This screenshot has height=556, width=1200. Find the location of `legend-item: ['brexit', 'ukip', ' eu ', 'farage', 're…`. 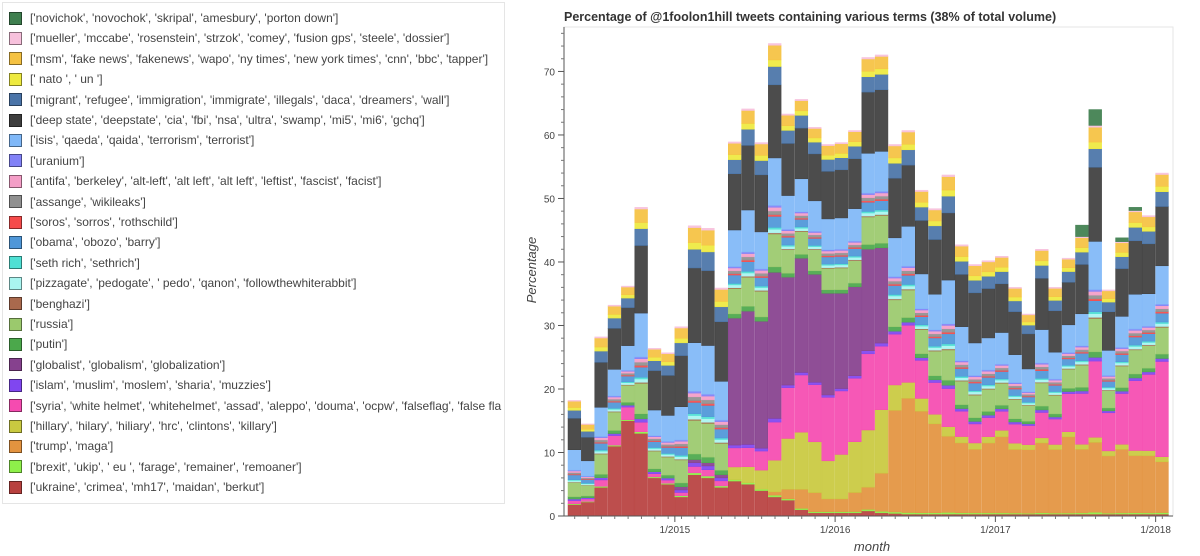

legend-item: ['brexit', 'ukip', ' eu ', 'farage', 're… is located at coordinates (155, 467).